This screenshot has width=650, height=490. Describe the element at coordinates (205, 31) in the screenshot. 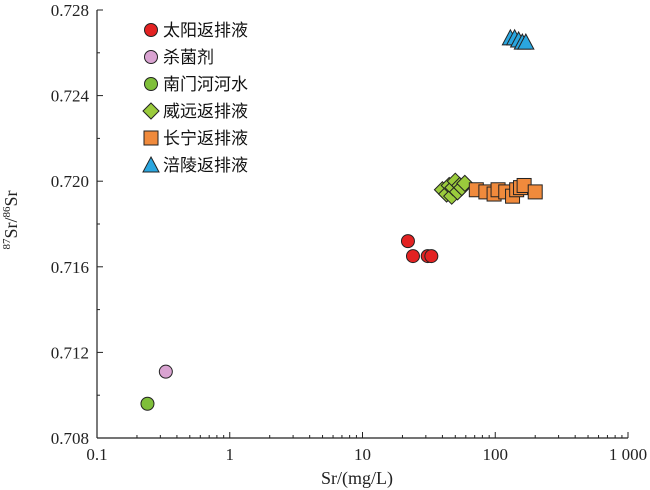

I see `legend-label: 太阳返排液` at that location.